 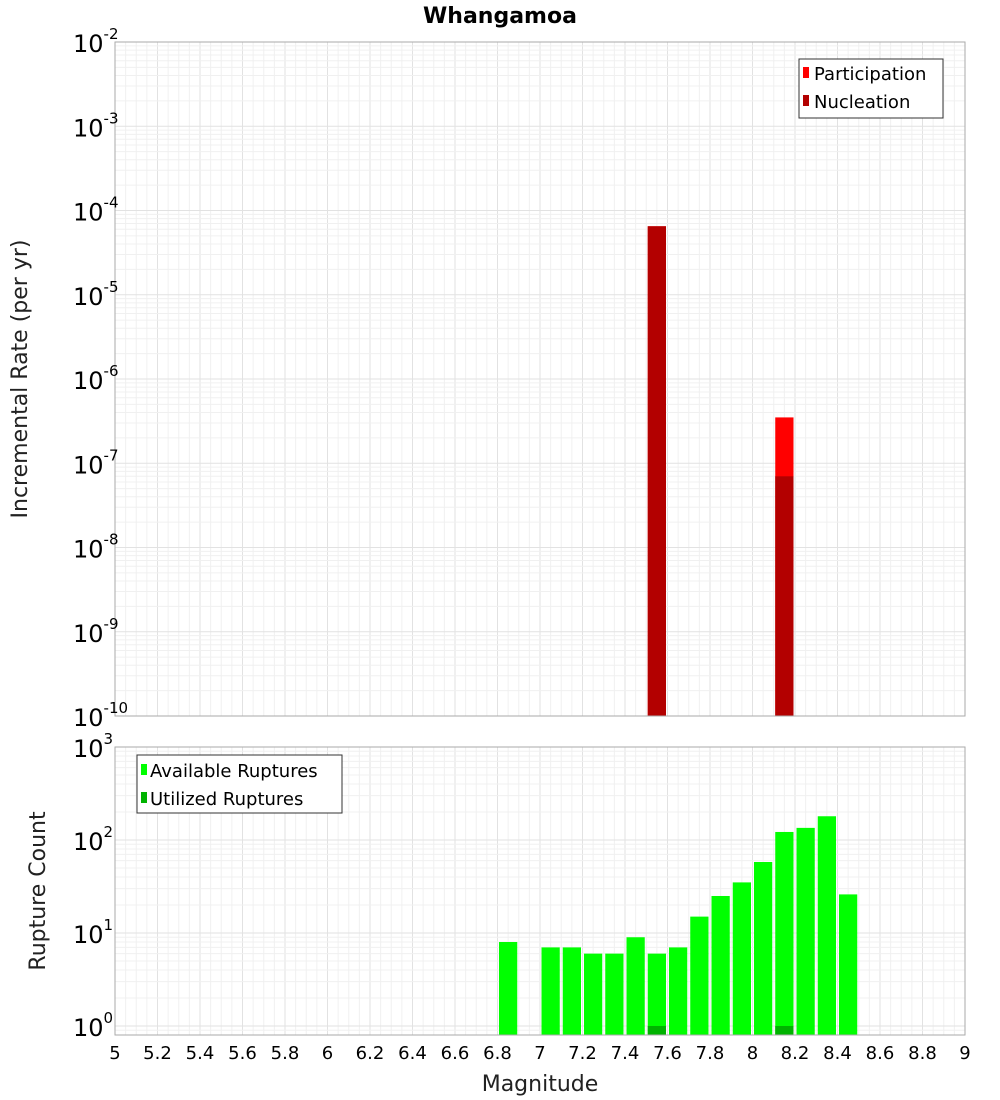 What do you see at coordinates (116, 708) in the screenshot?
I see `tick-exponent: -10` at bounding box center [116, 708].